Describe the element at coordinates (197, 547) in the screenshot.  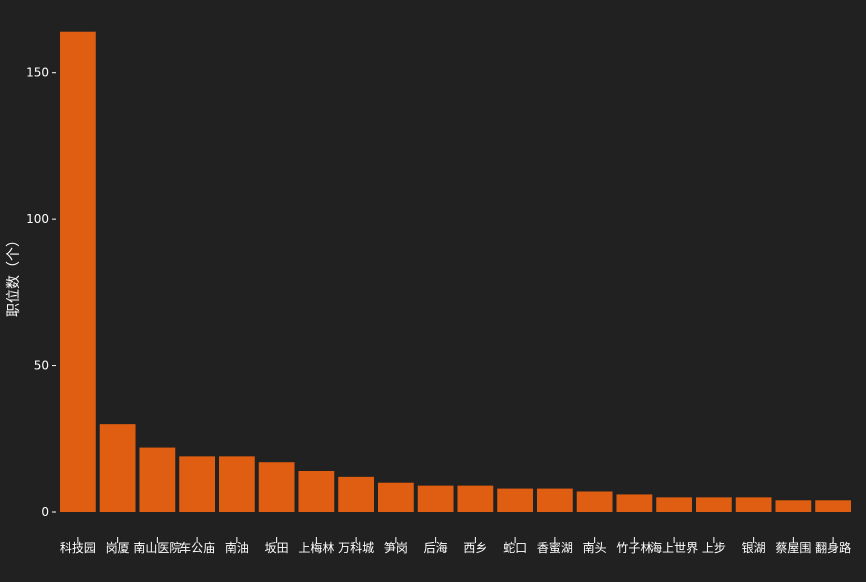
I see `x-tick-label: 车公庙` at that location.